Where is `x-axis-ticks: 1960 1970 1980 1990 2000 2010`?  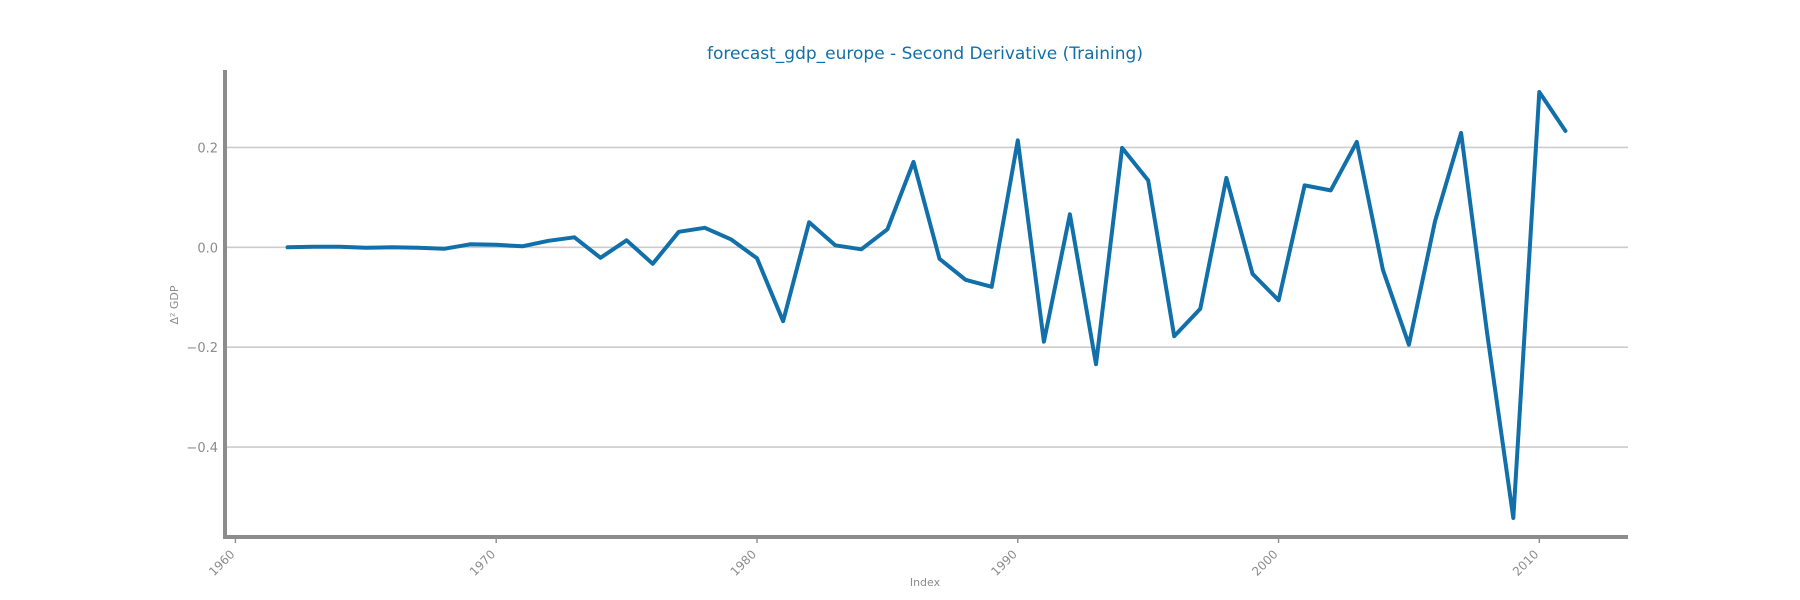
x-axis-ticks: 1960 1970 1980 1990 2000 2010 is located at coordinates (873, 558).